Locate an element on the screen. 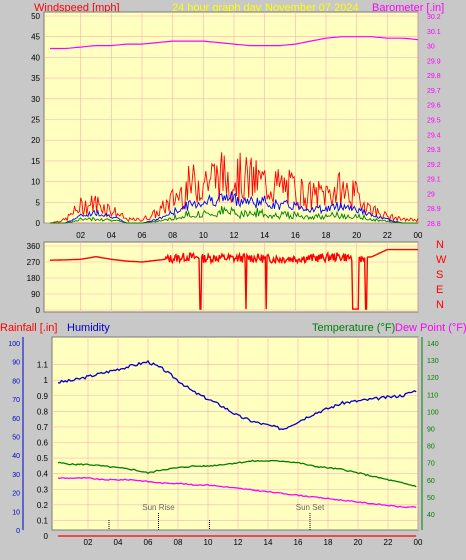  wind-gust-line is located at coordinates (234, 188).